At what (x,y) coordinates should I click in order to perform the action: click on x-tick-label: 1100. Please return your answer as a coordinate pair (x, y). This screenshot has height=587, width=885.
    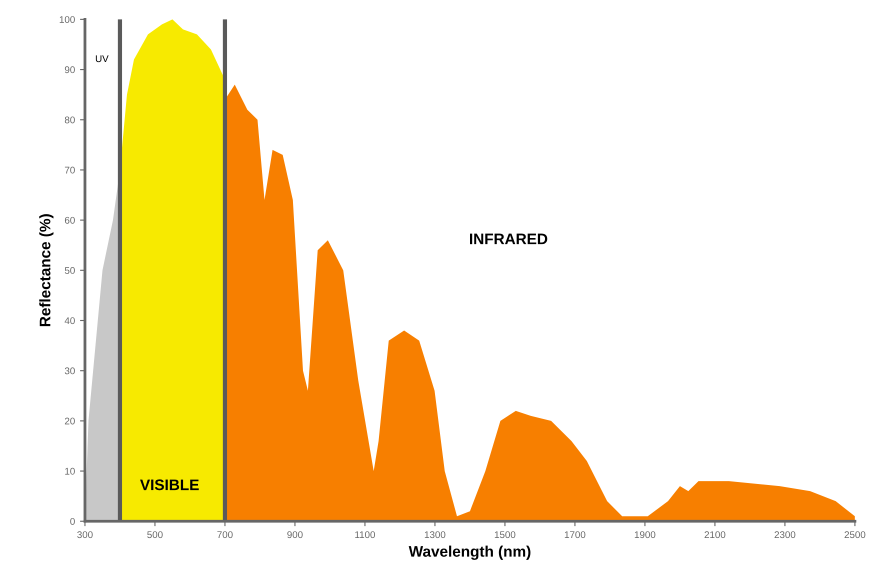
    Looking at the image, I should click on (365, 534).